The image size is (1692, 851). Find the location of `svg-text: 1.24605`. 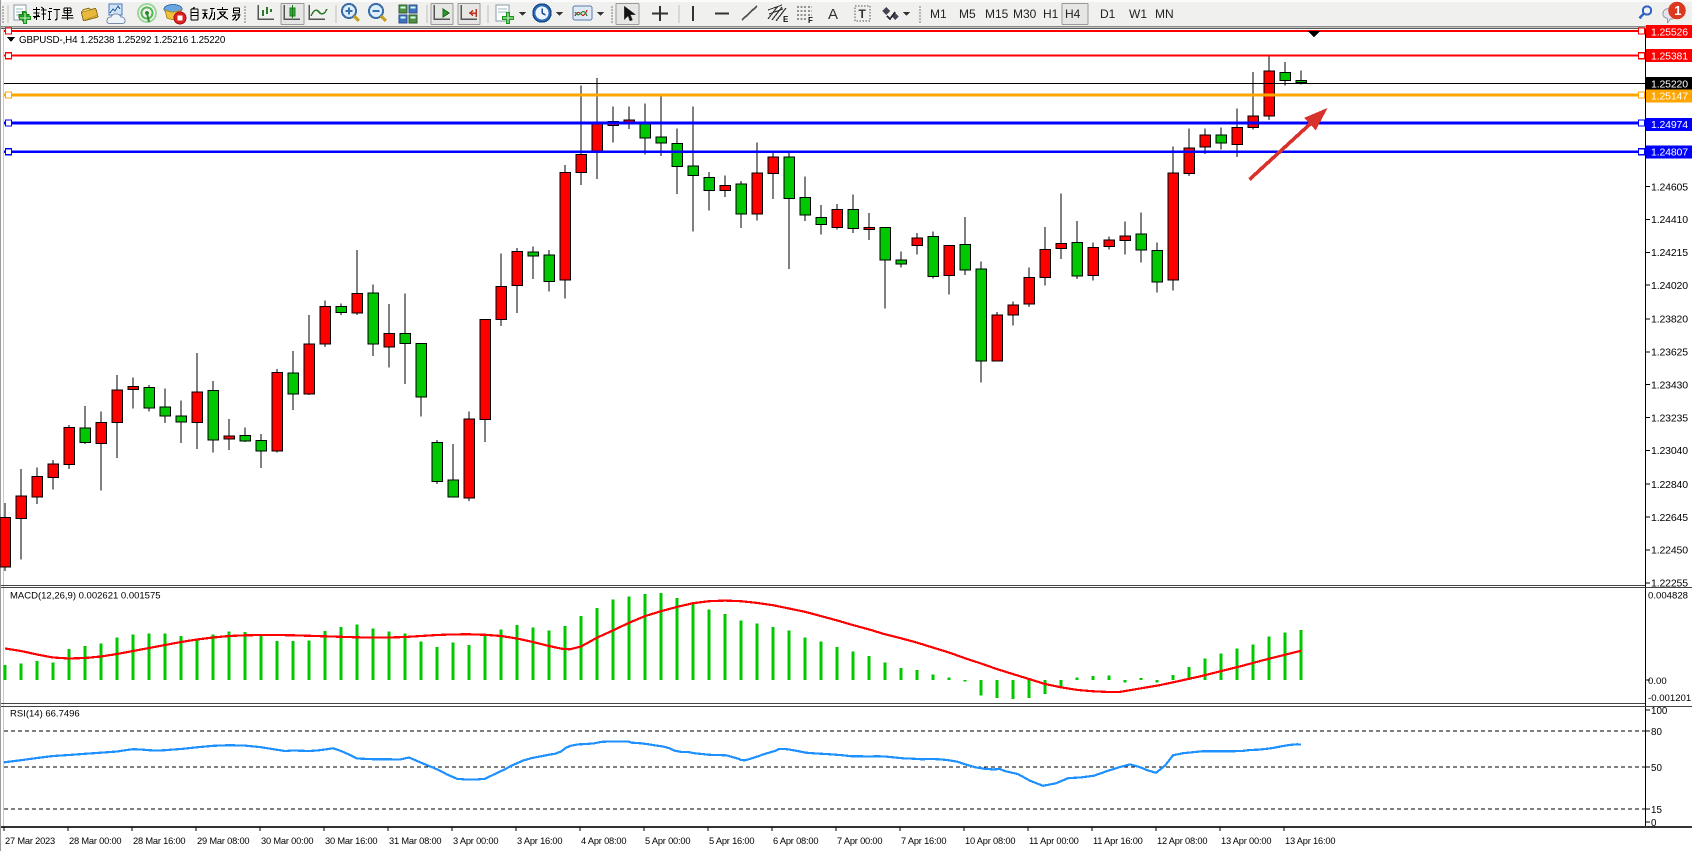

svg-text: 1.24605 is located at coordinates (1669, 187).